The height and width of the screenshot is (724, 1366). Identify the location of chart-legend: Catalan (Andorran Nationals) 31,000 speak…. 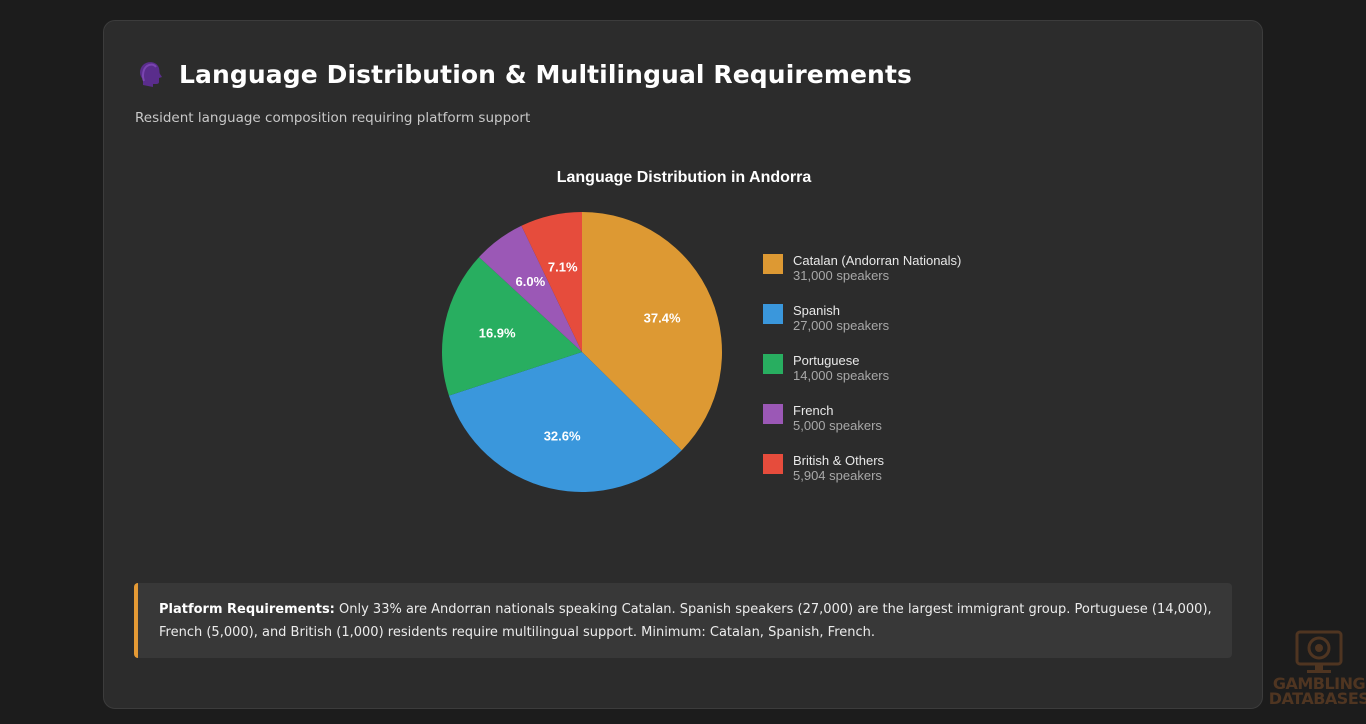
(862, 378).